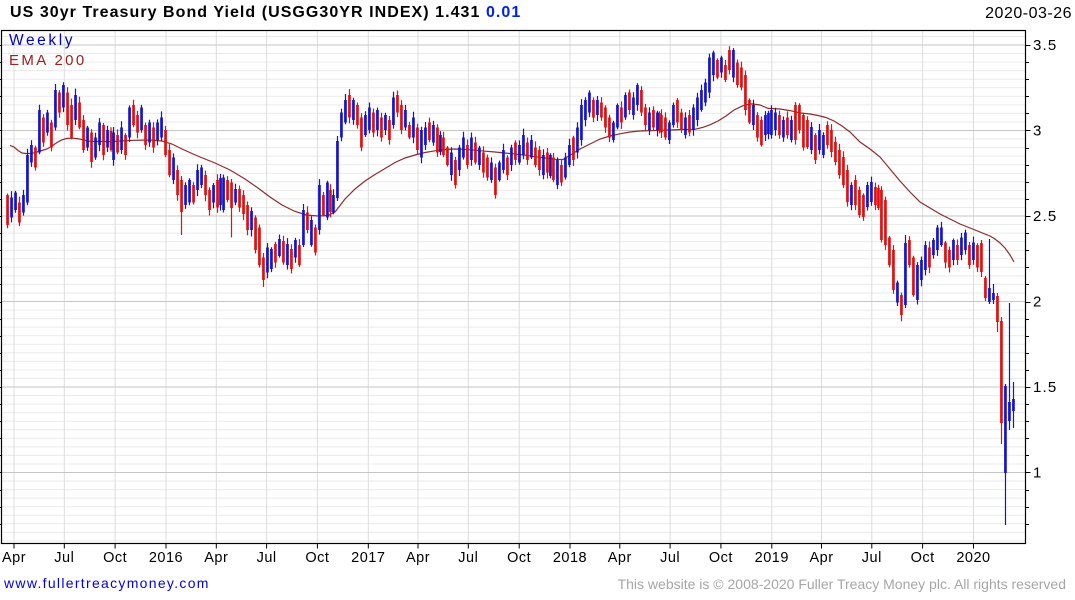 This screenshot has height=600, width=1075. Describe the element at coordinates (1038, 302) in the screenshot. I see `svg-text: 2` at that location.